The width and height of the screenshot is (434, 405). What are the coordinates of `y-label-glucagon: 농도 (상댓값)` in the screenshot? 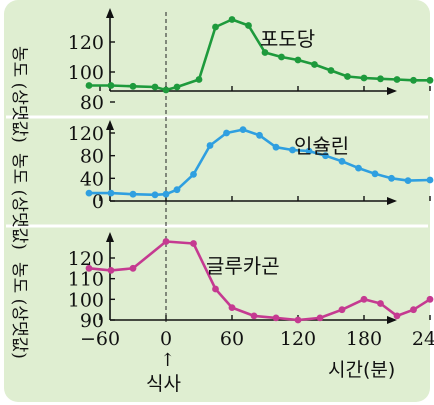 It's located at (19, 310).